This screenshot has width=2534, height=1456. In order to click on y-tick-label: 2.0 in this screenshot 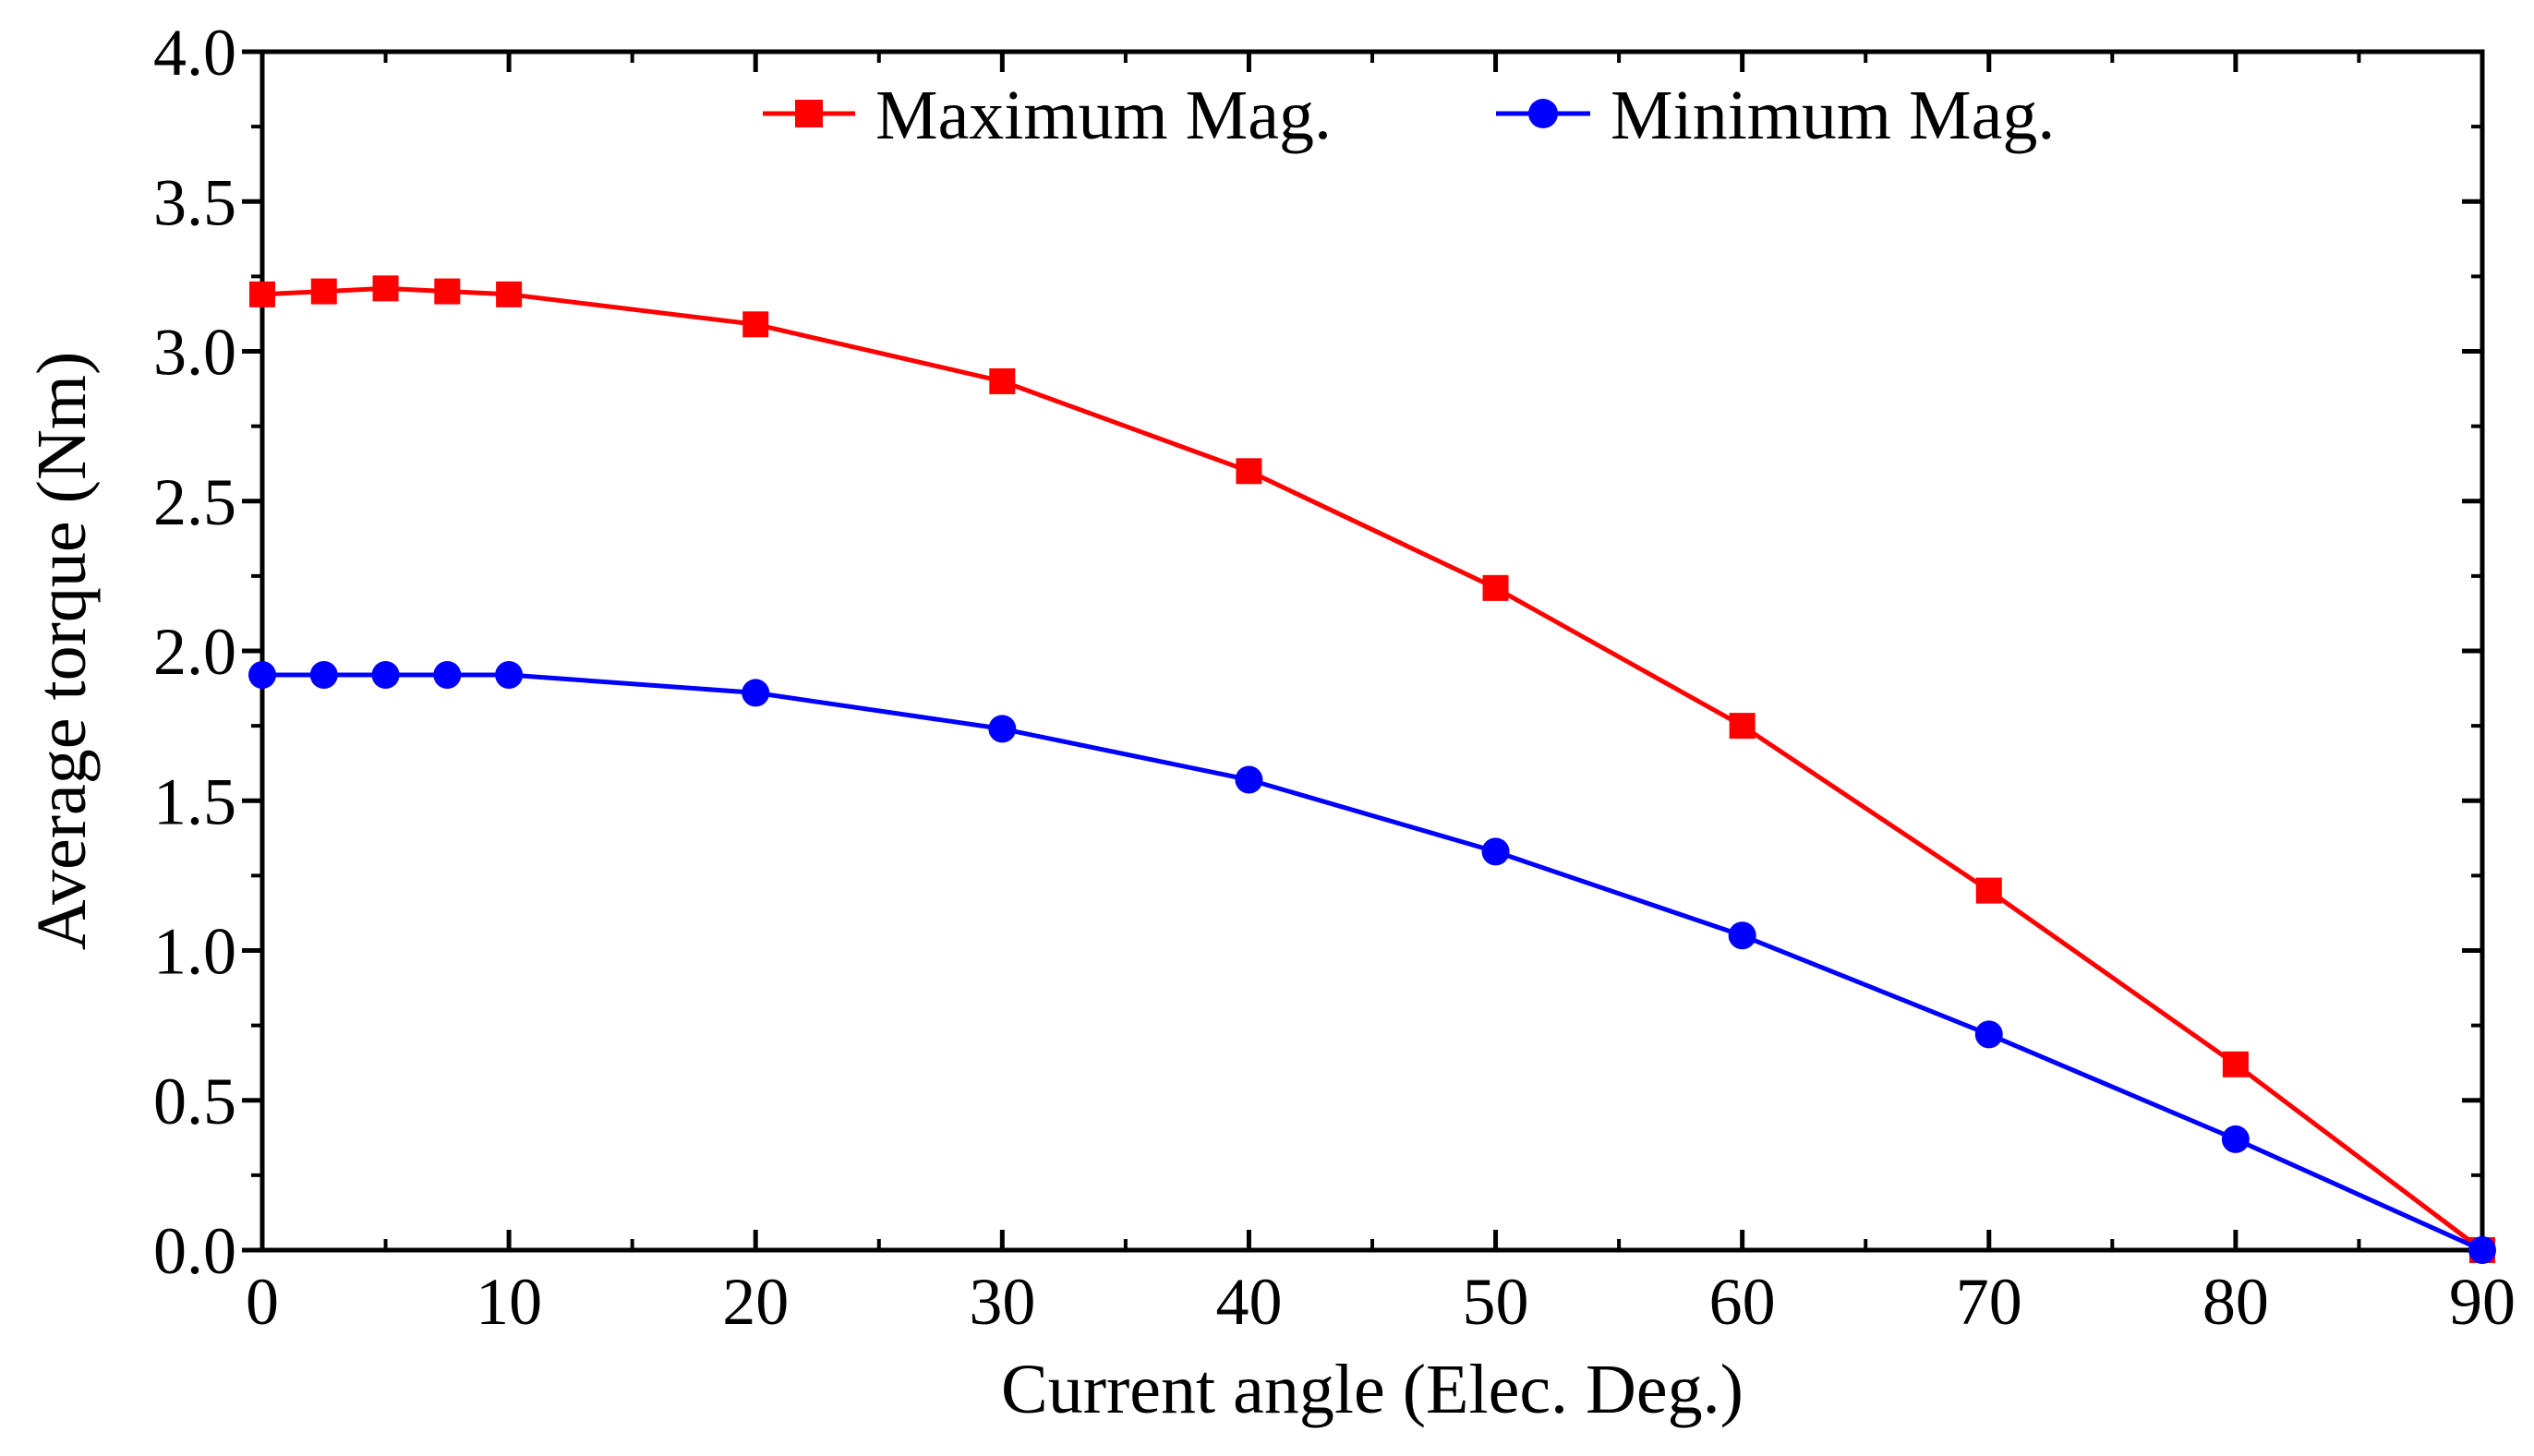, I will do `click(194, 652)`.